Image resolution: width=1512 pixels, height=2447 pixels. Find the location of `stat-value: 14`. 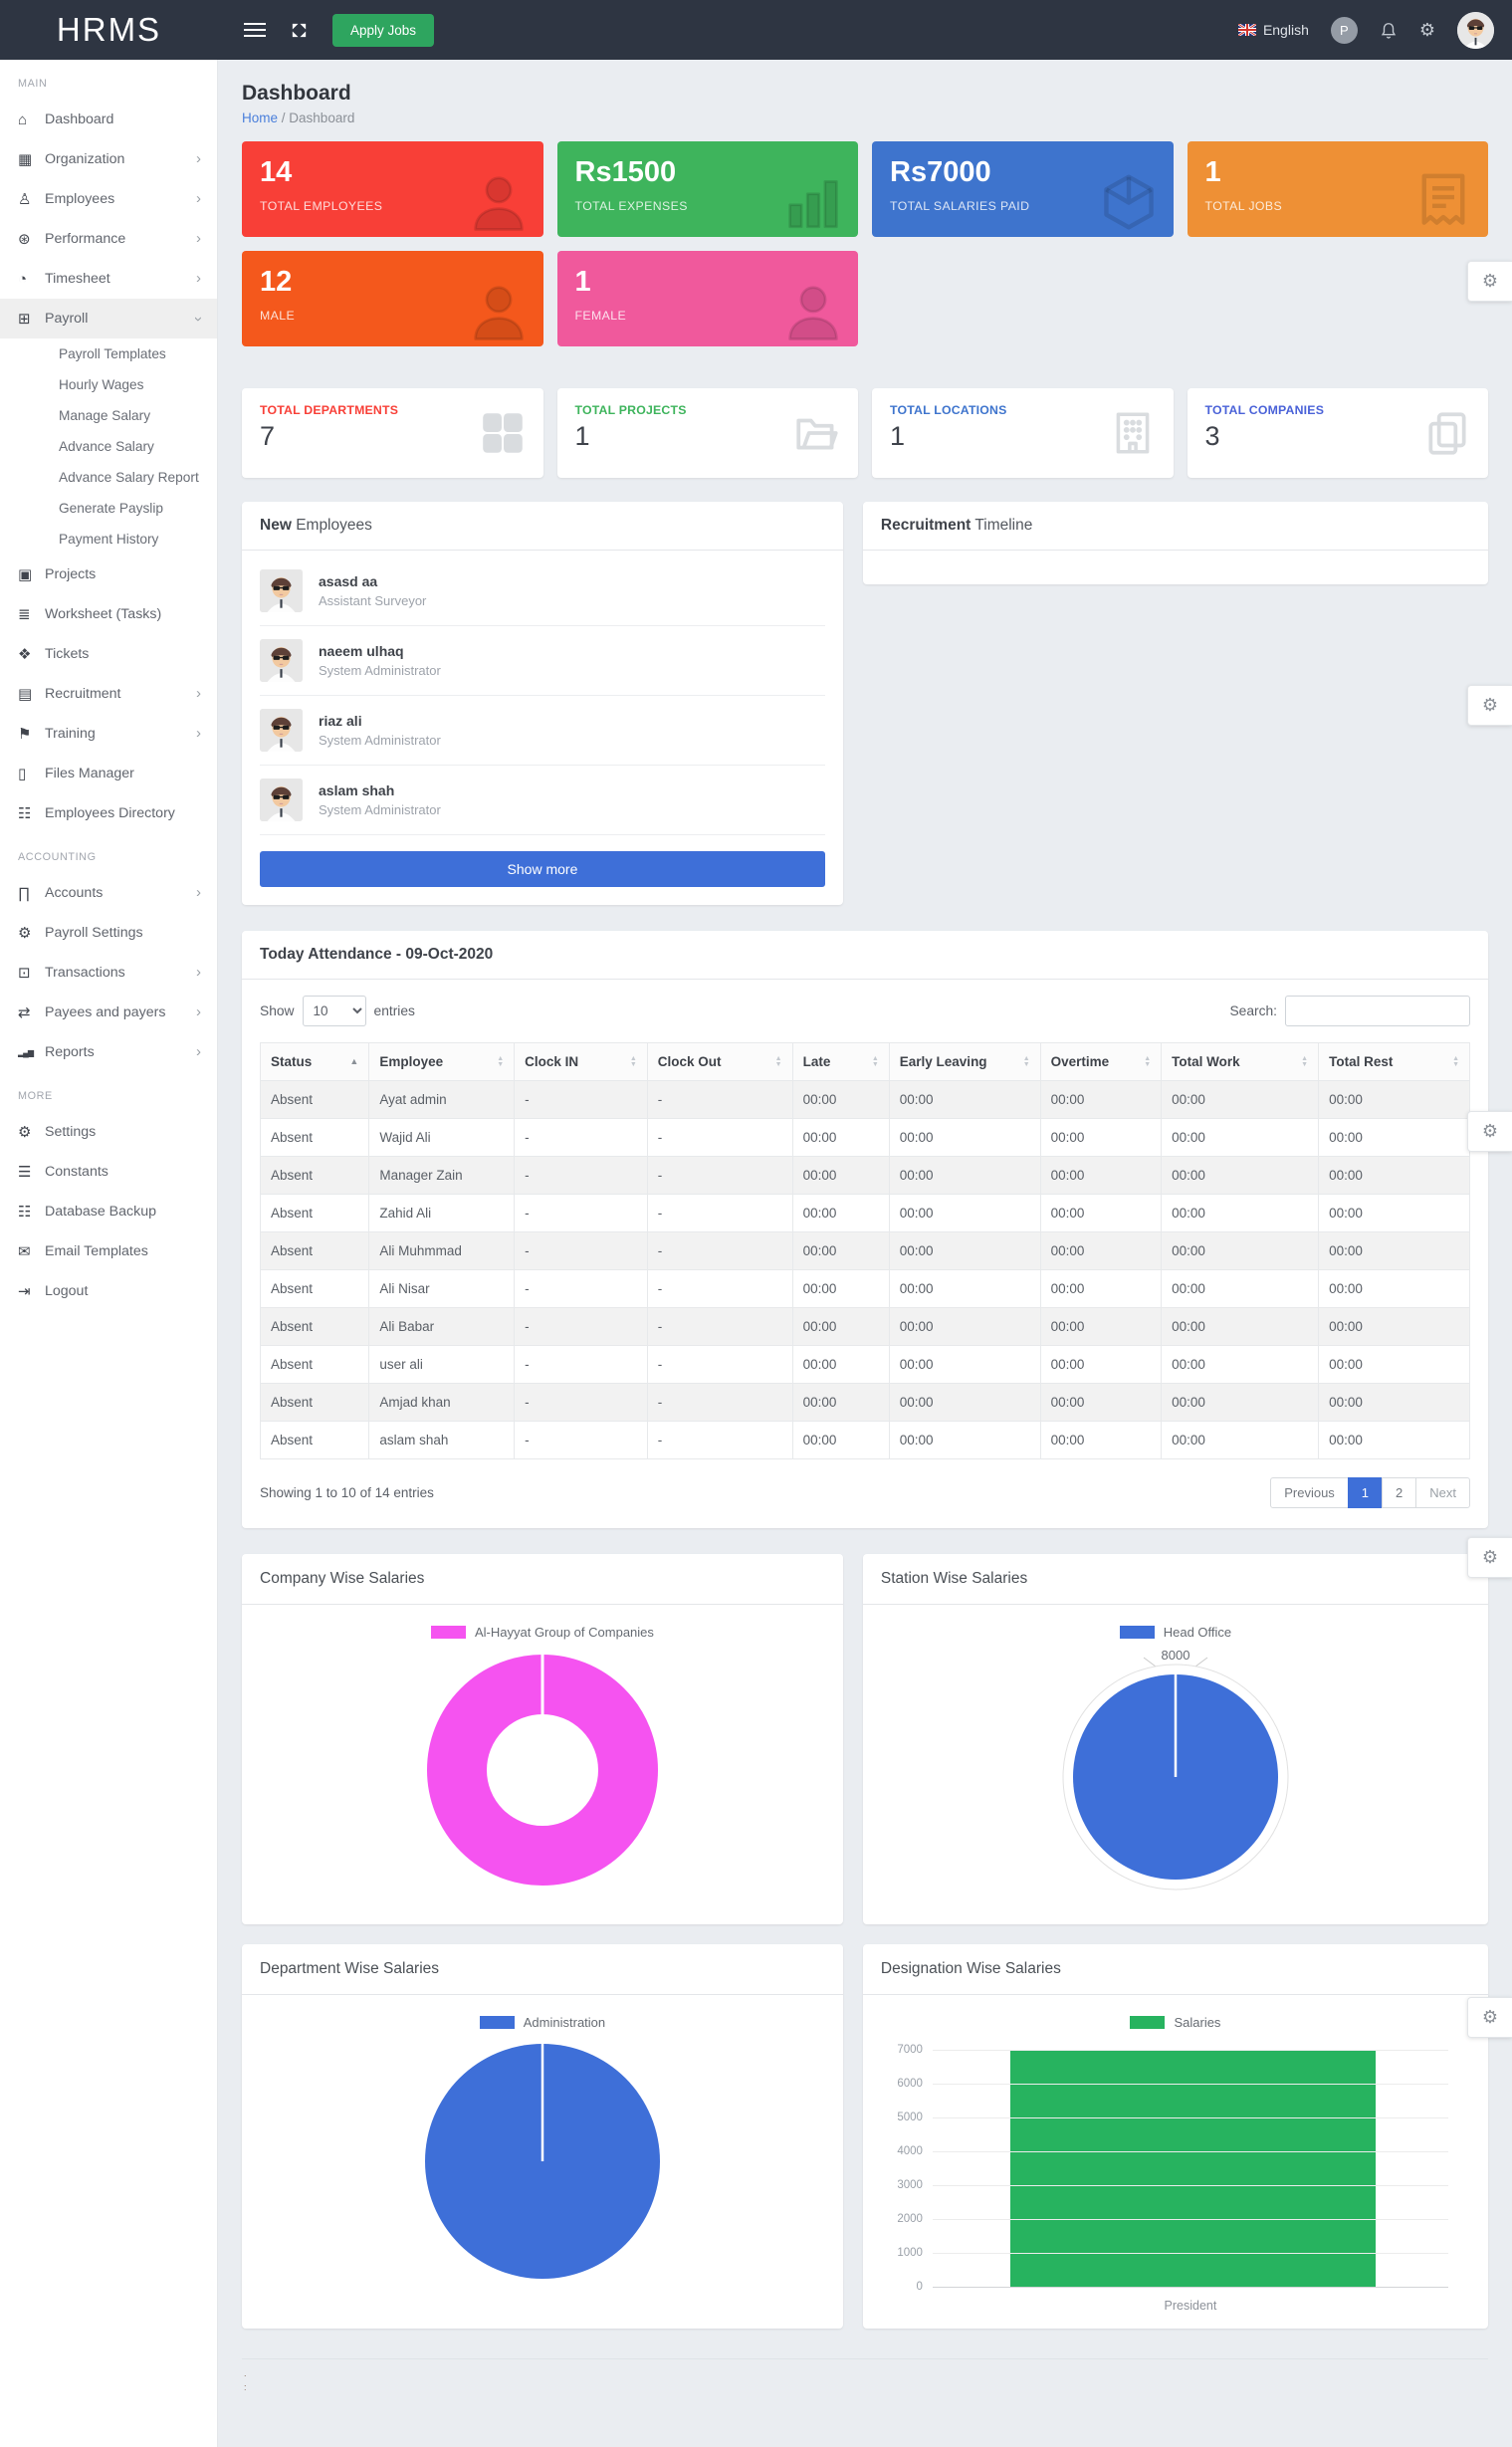

stat-value: 14 is located at coordinates (276, 172).